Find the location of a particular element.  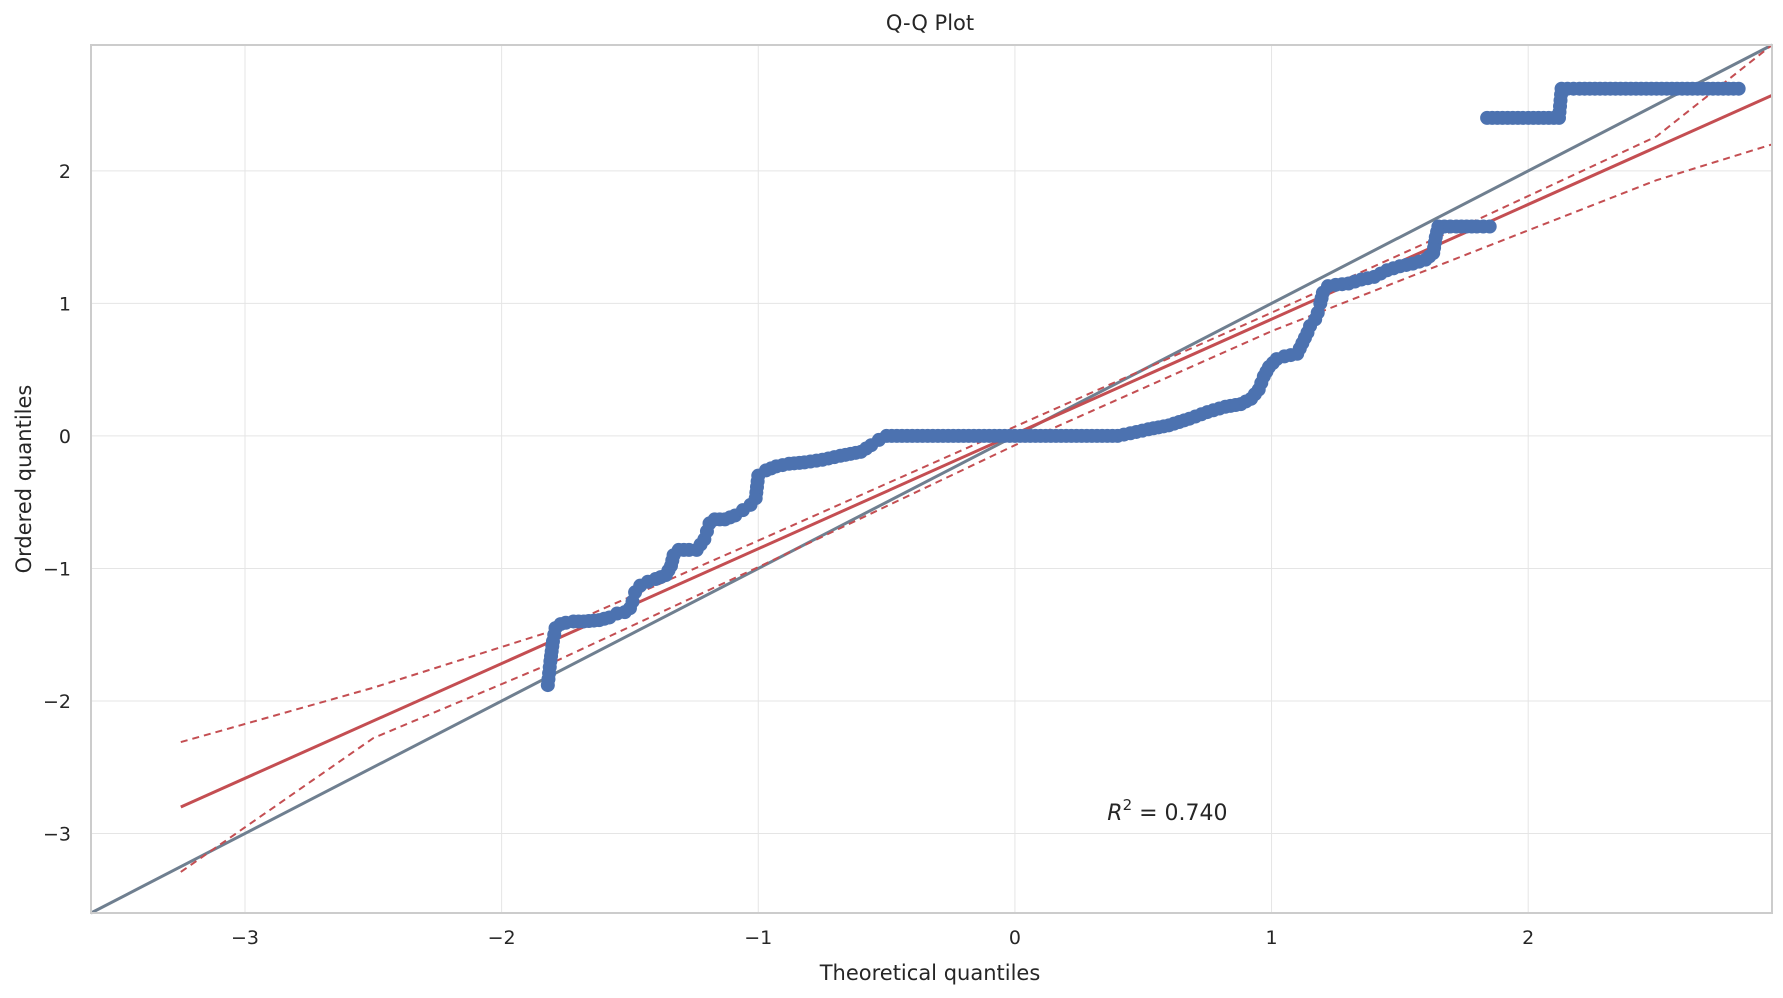

x-tick-label: 0 is located at coordinates (1015, 938).